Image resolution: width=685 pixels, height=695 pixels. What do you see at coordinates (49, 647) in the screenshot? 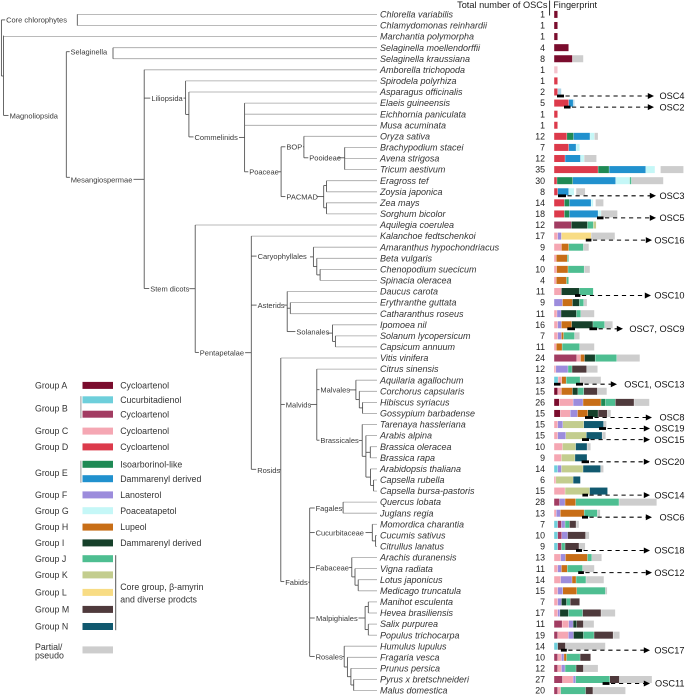
I see `svg-text: Partial/` at bounding box center [49, 647].